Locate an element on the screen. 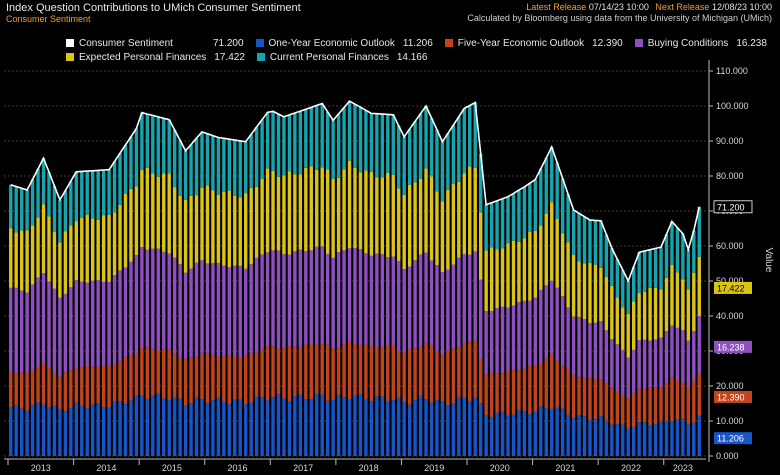 The image size is (780, 475). legend-item-buying: Buying Conditions 16.238 is located at coordinates (700, 43).